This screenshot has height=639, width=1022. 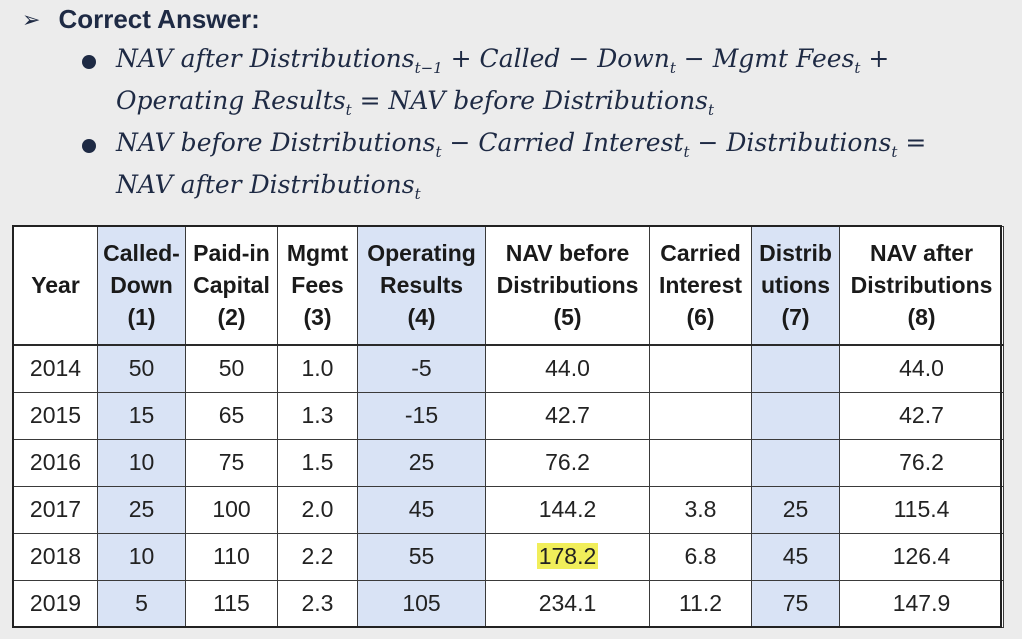 I want to click on column-header-line: (7), so click(x=795, y=317).